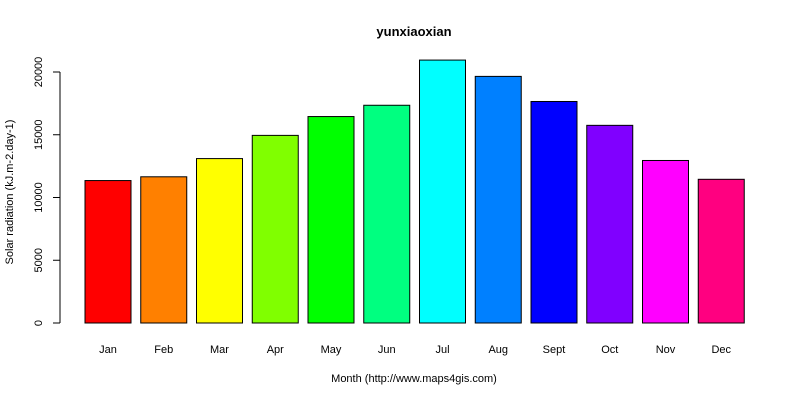 The height and width of the screenshot is (405, 800). Describe the element at coordinates (39, 323) in the screenshot. I see `y-tick-label-0: 0` at that location.